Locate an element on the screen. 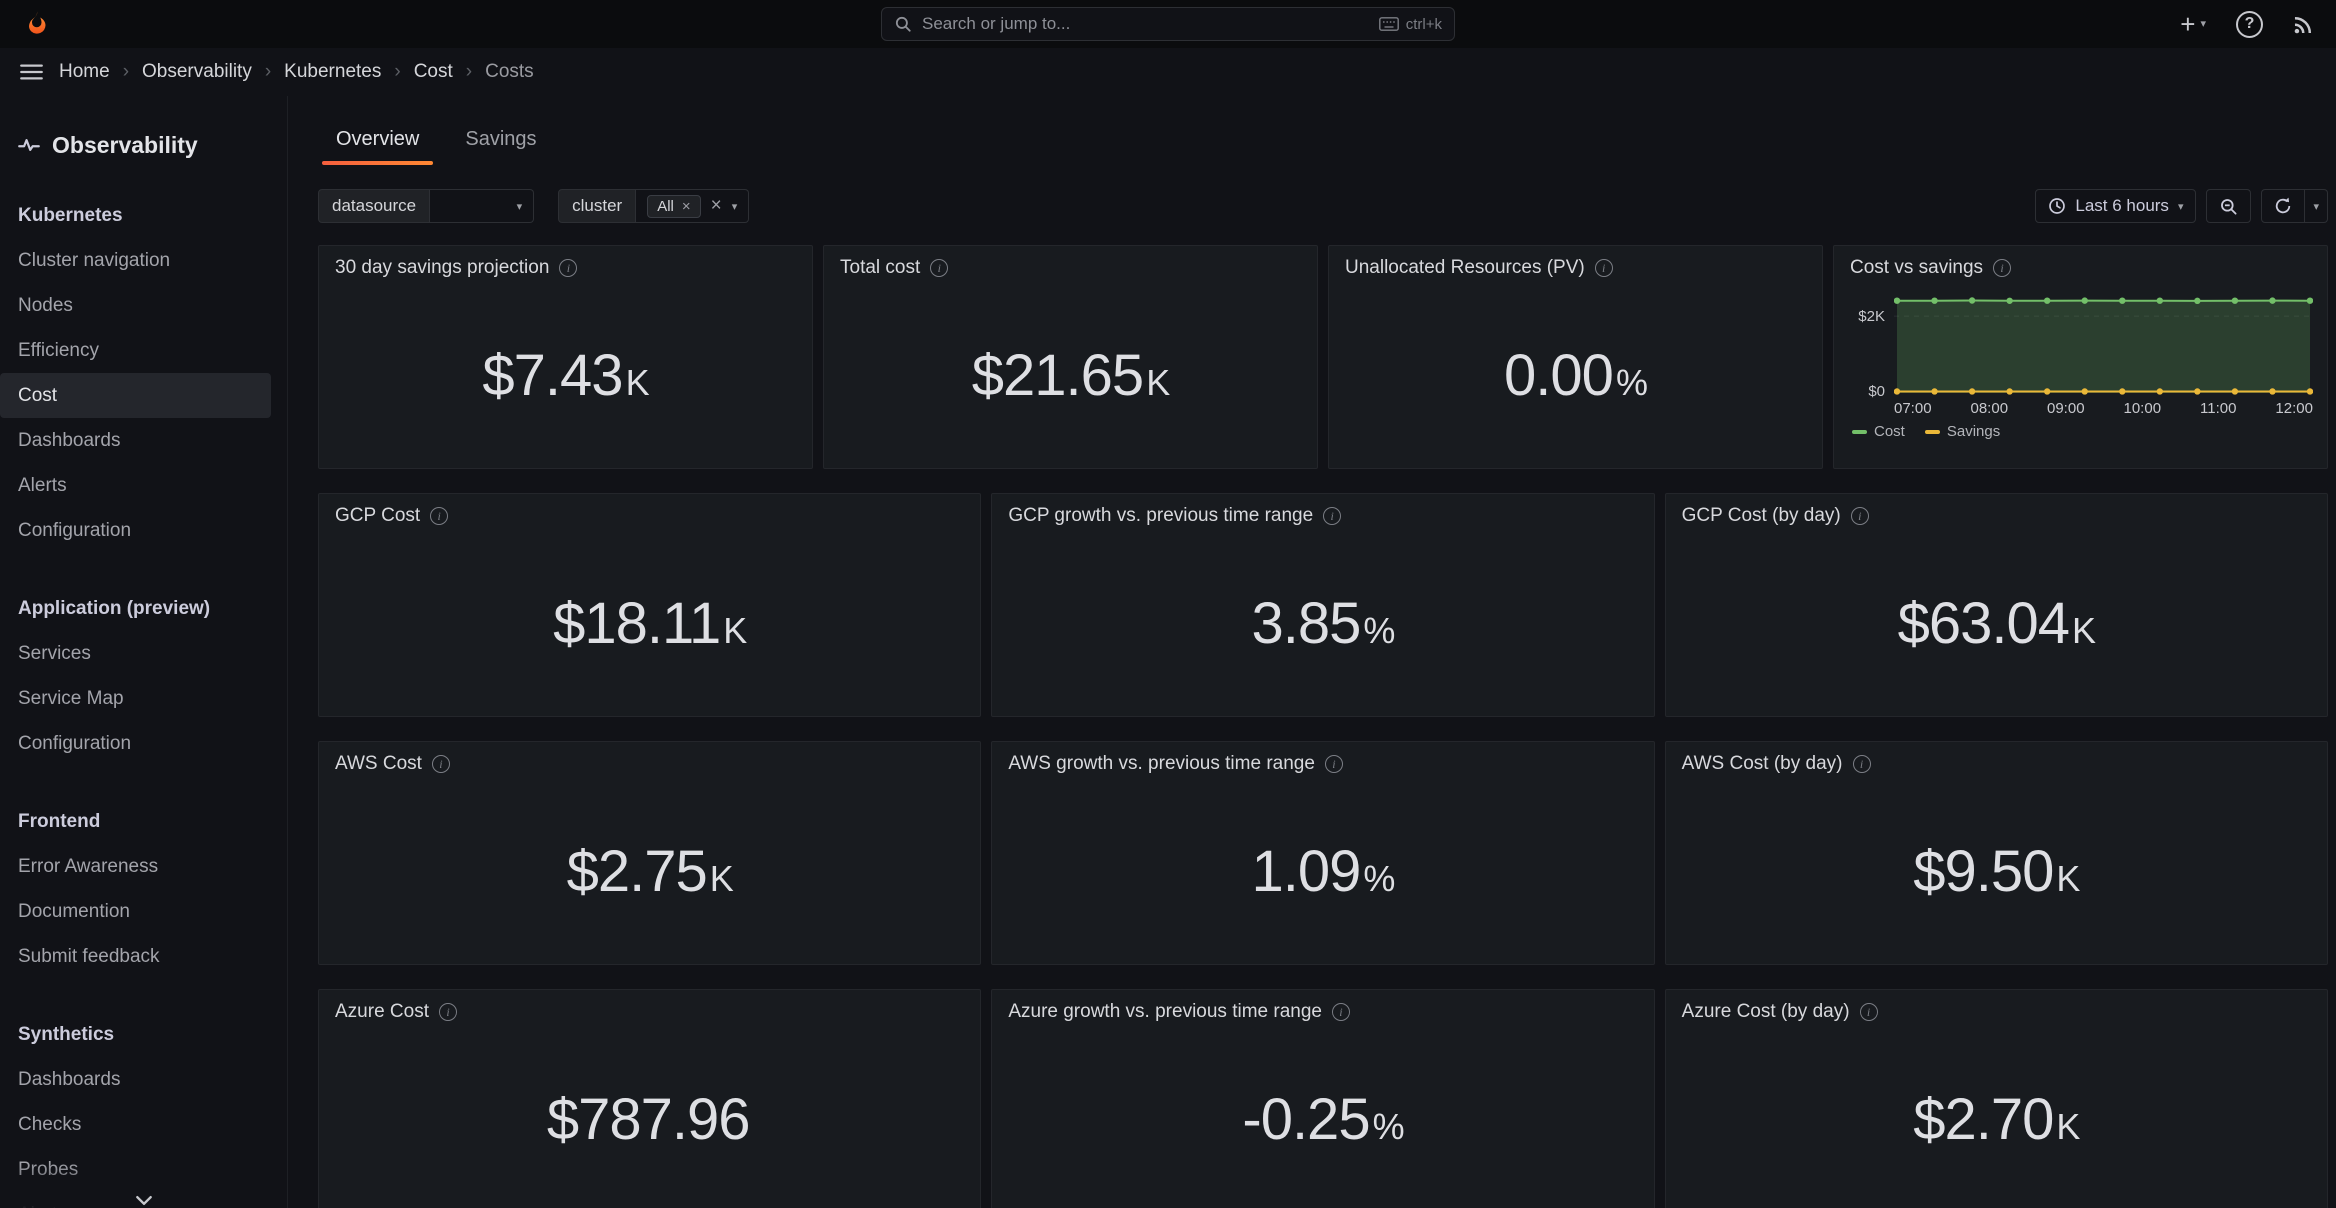  panel-unallocated-resources-pv: Unallocated Resources (PV) 0.00% is located at coordinates (1575, 357).